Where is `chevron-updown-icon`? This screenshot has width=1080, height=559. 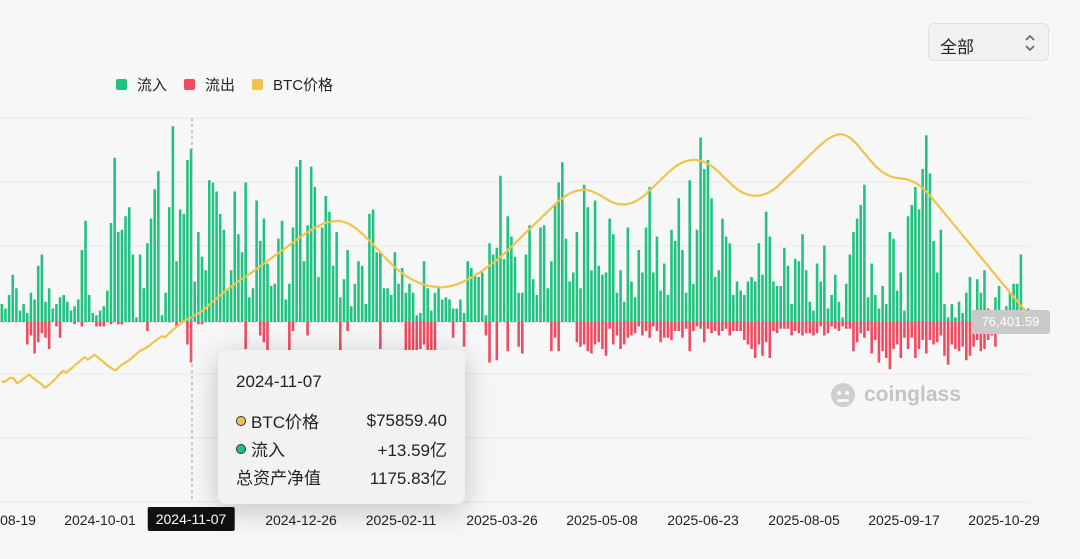 chevron-updown-icon is located at coordinates (1030, 43).